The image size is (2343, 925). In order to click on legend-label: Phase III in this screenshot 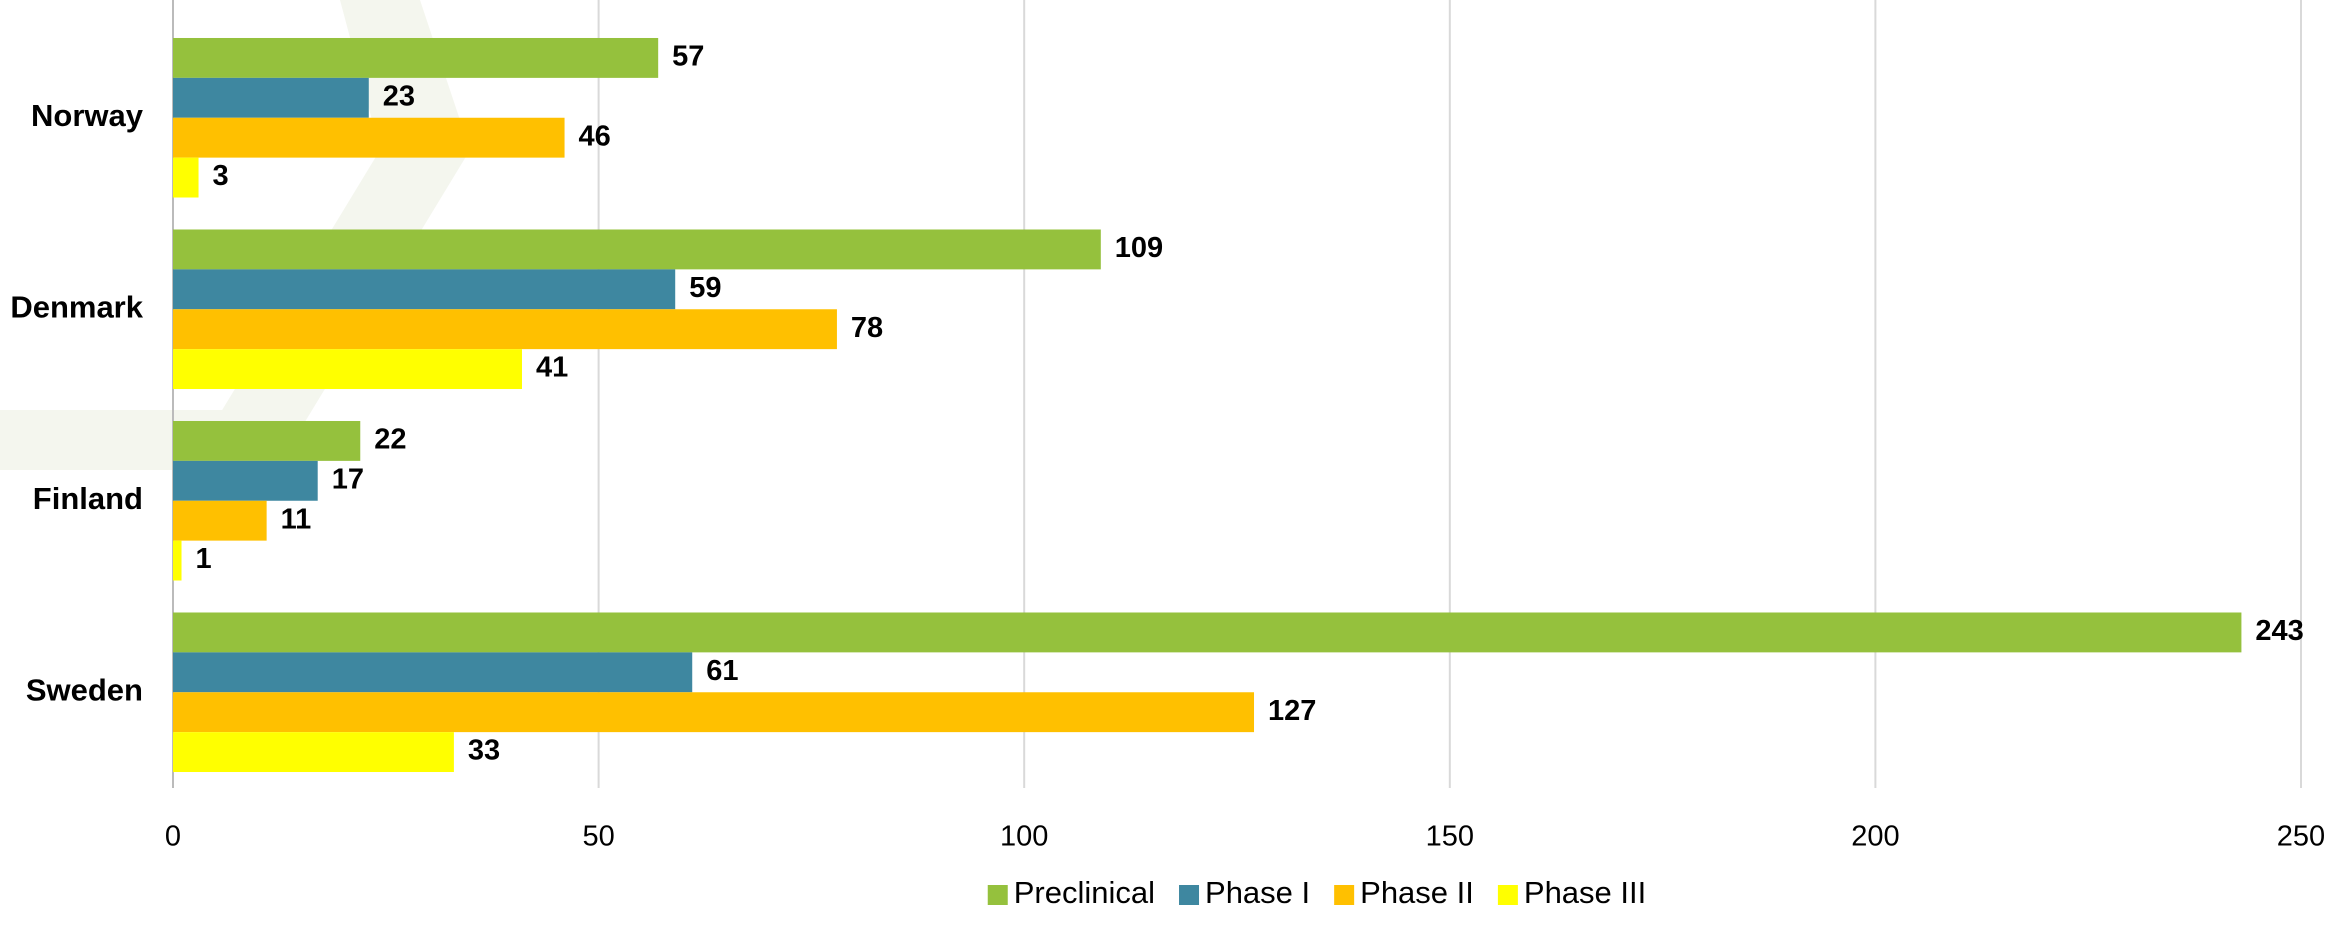, I will do `click(1585, 892)`.